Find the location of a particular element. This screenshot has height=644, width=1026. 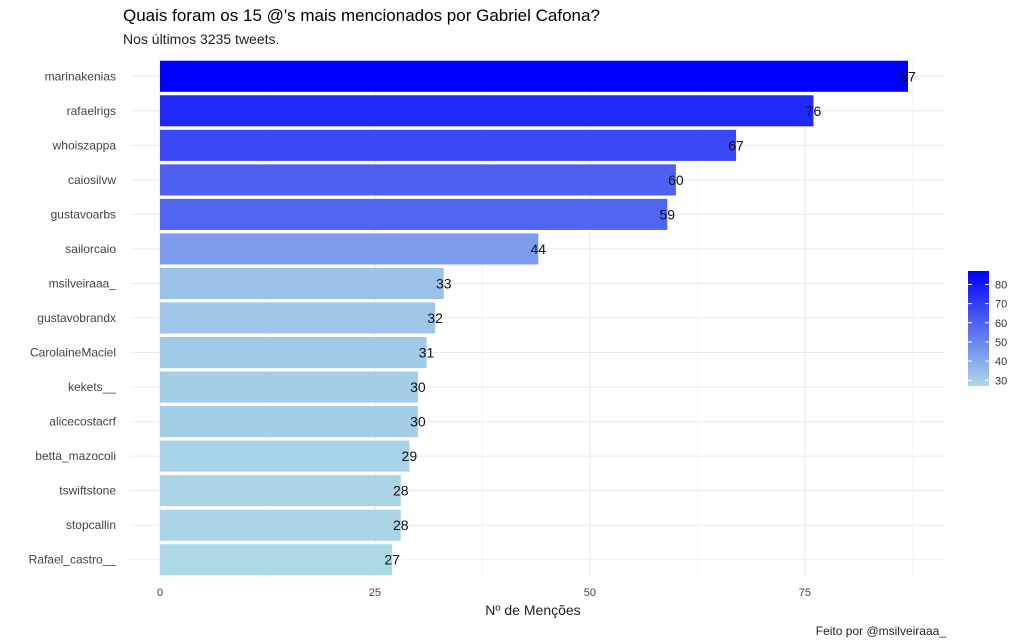

category-label: gustavoarbs is located at coordinates (83, 214).